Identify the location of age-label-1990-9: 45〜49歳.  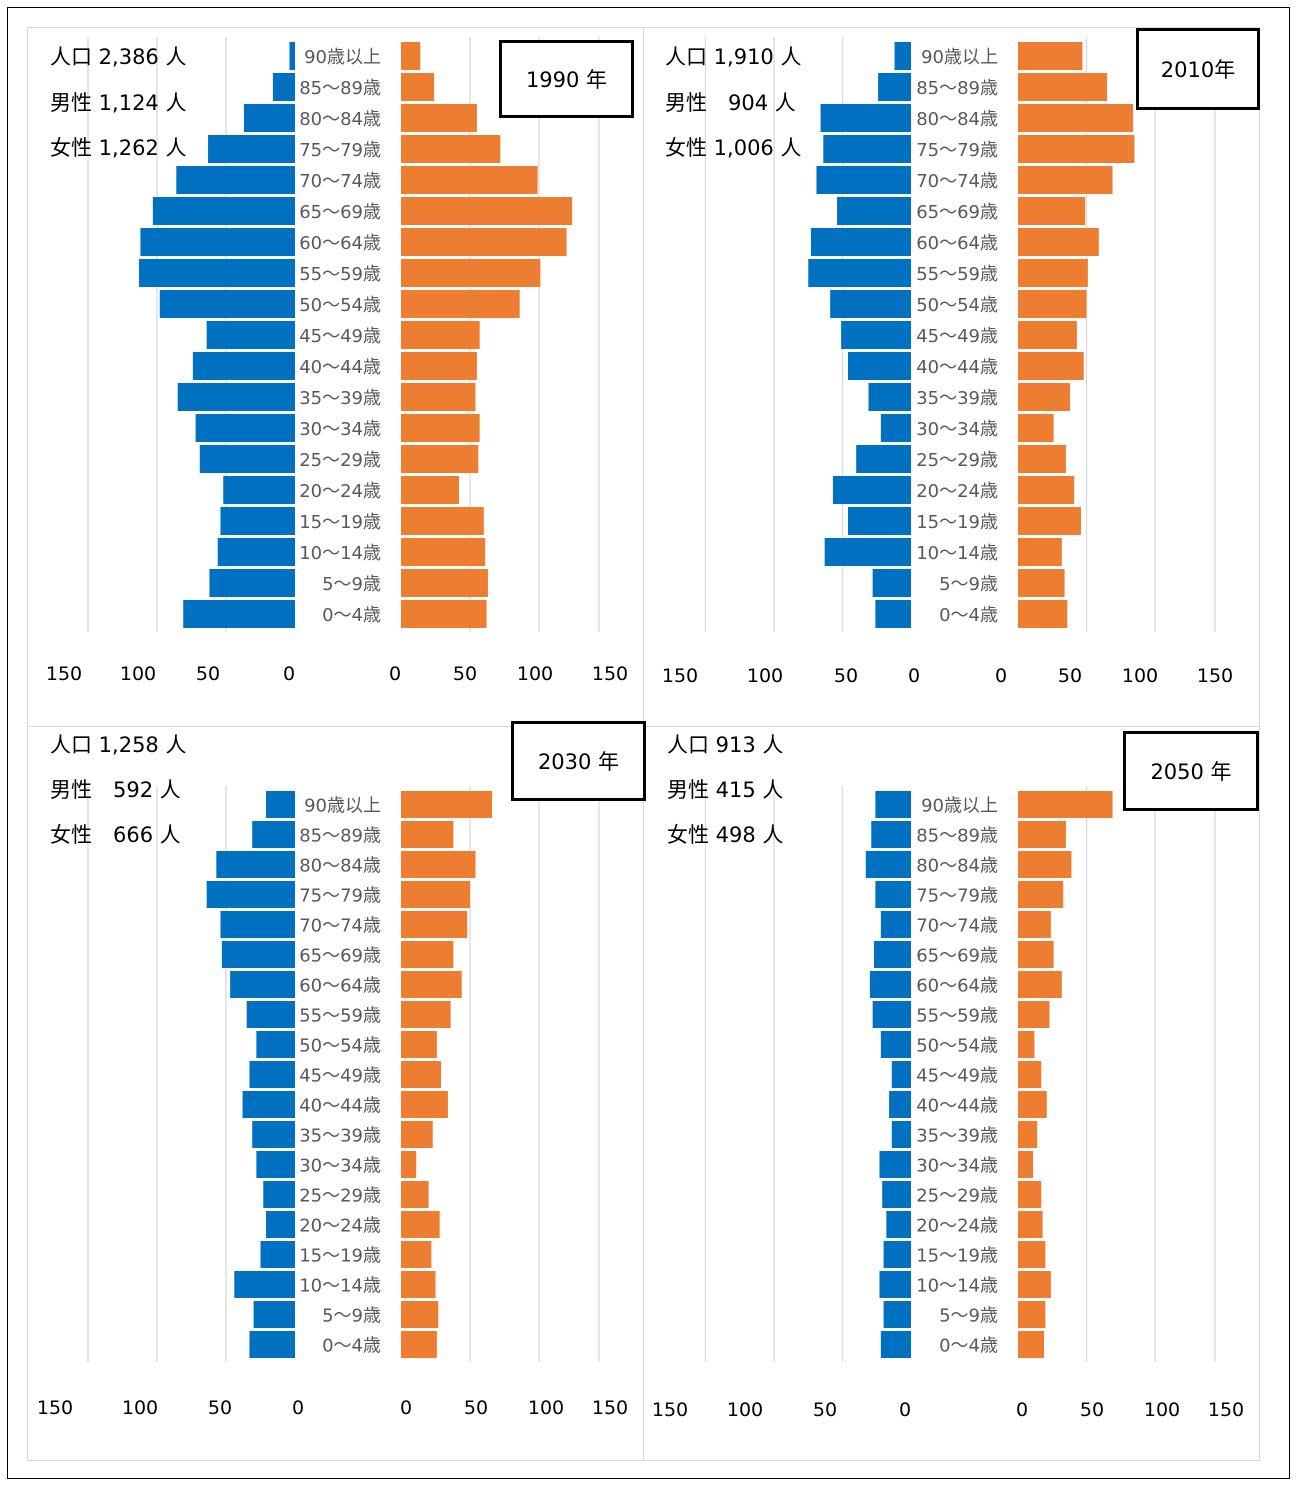
(340, 336).